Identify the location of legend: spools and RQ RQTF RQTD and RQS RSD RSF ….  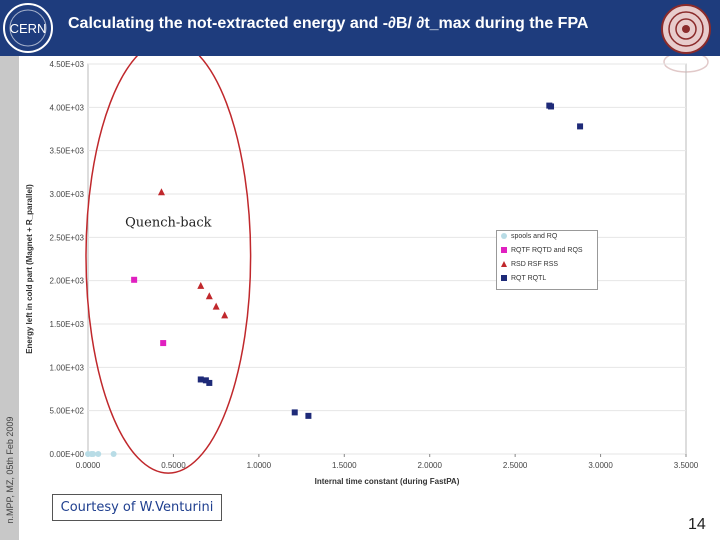
(547, 260).